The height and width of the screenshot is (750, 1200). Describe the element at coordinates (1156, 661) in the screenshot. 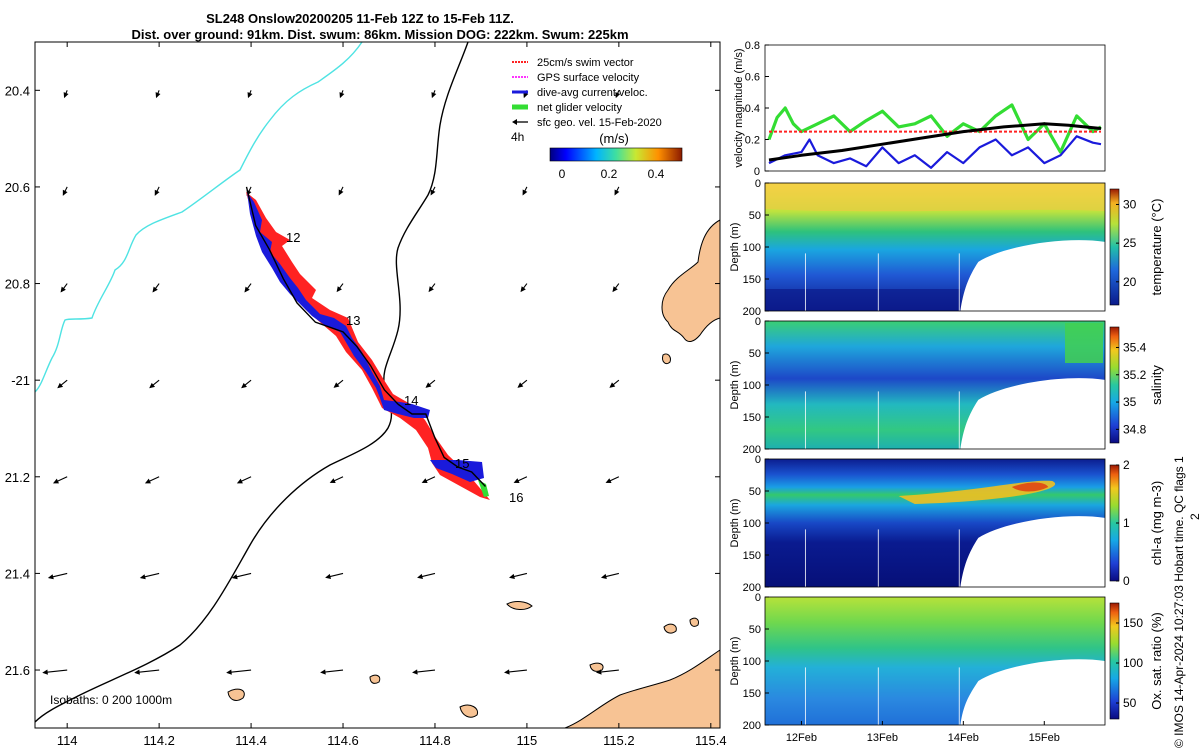

I see `colorbar-label: Ox. sat. ratio (%)` at that location.